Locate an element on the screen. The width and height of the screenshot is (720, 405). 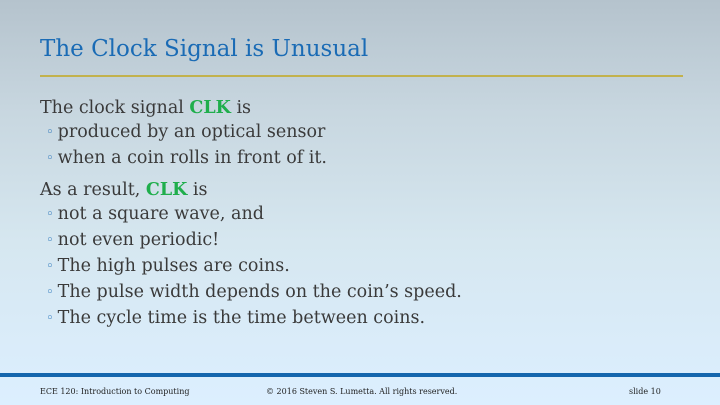
list-item-text: not even periodic! is located at coordinates (138, 240).